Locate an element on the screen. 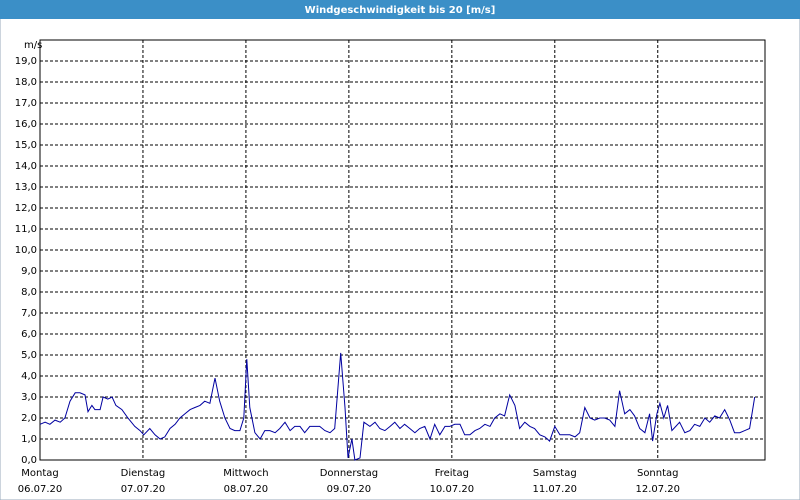 The image size is (800, 500). x-tick-label: Freitag is located at coordinates (452, 473).